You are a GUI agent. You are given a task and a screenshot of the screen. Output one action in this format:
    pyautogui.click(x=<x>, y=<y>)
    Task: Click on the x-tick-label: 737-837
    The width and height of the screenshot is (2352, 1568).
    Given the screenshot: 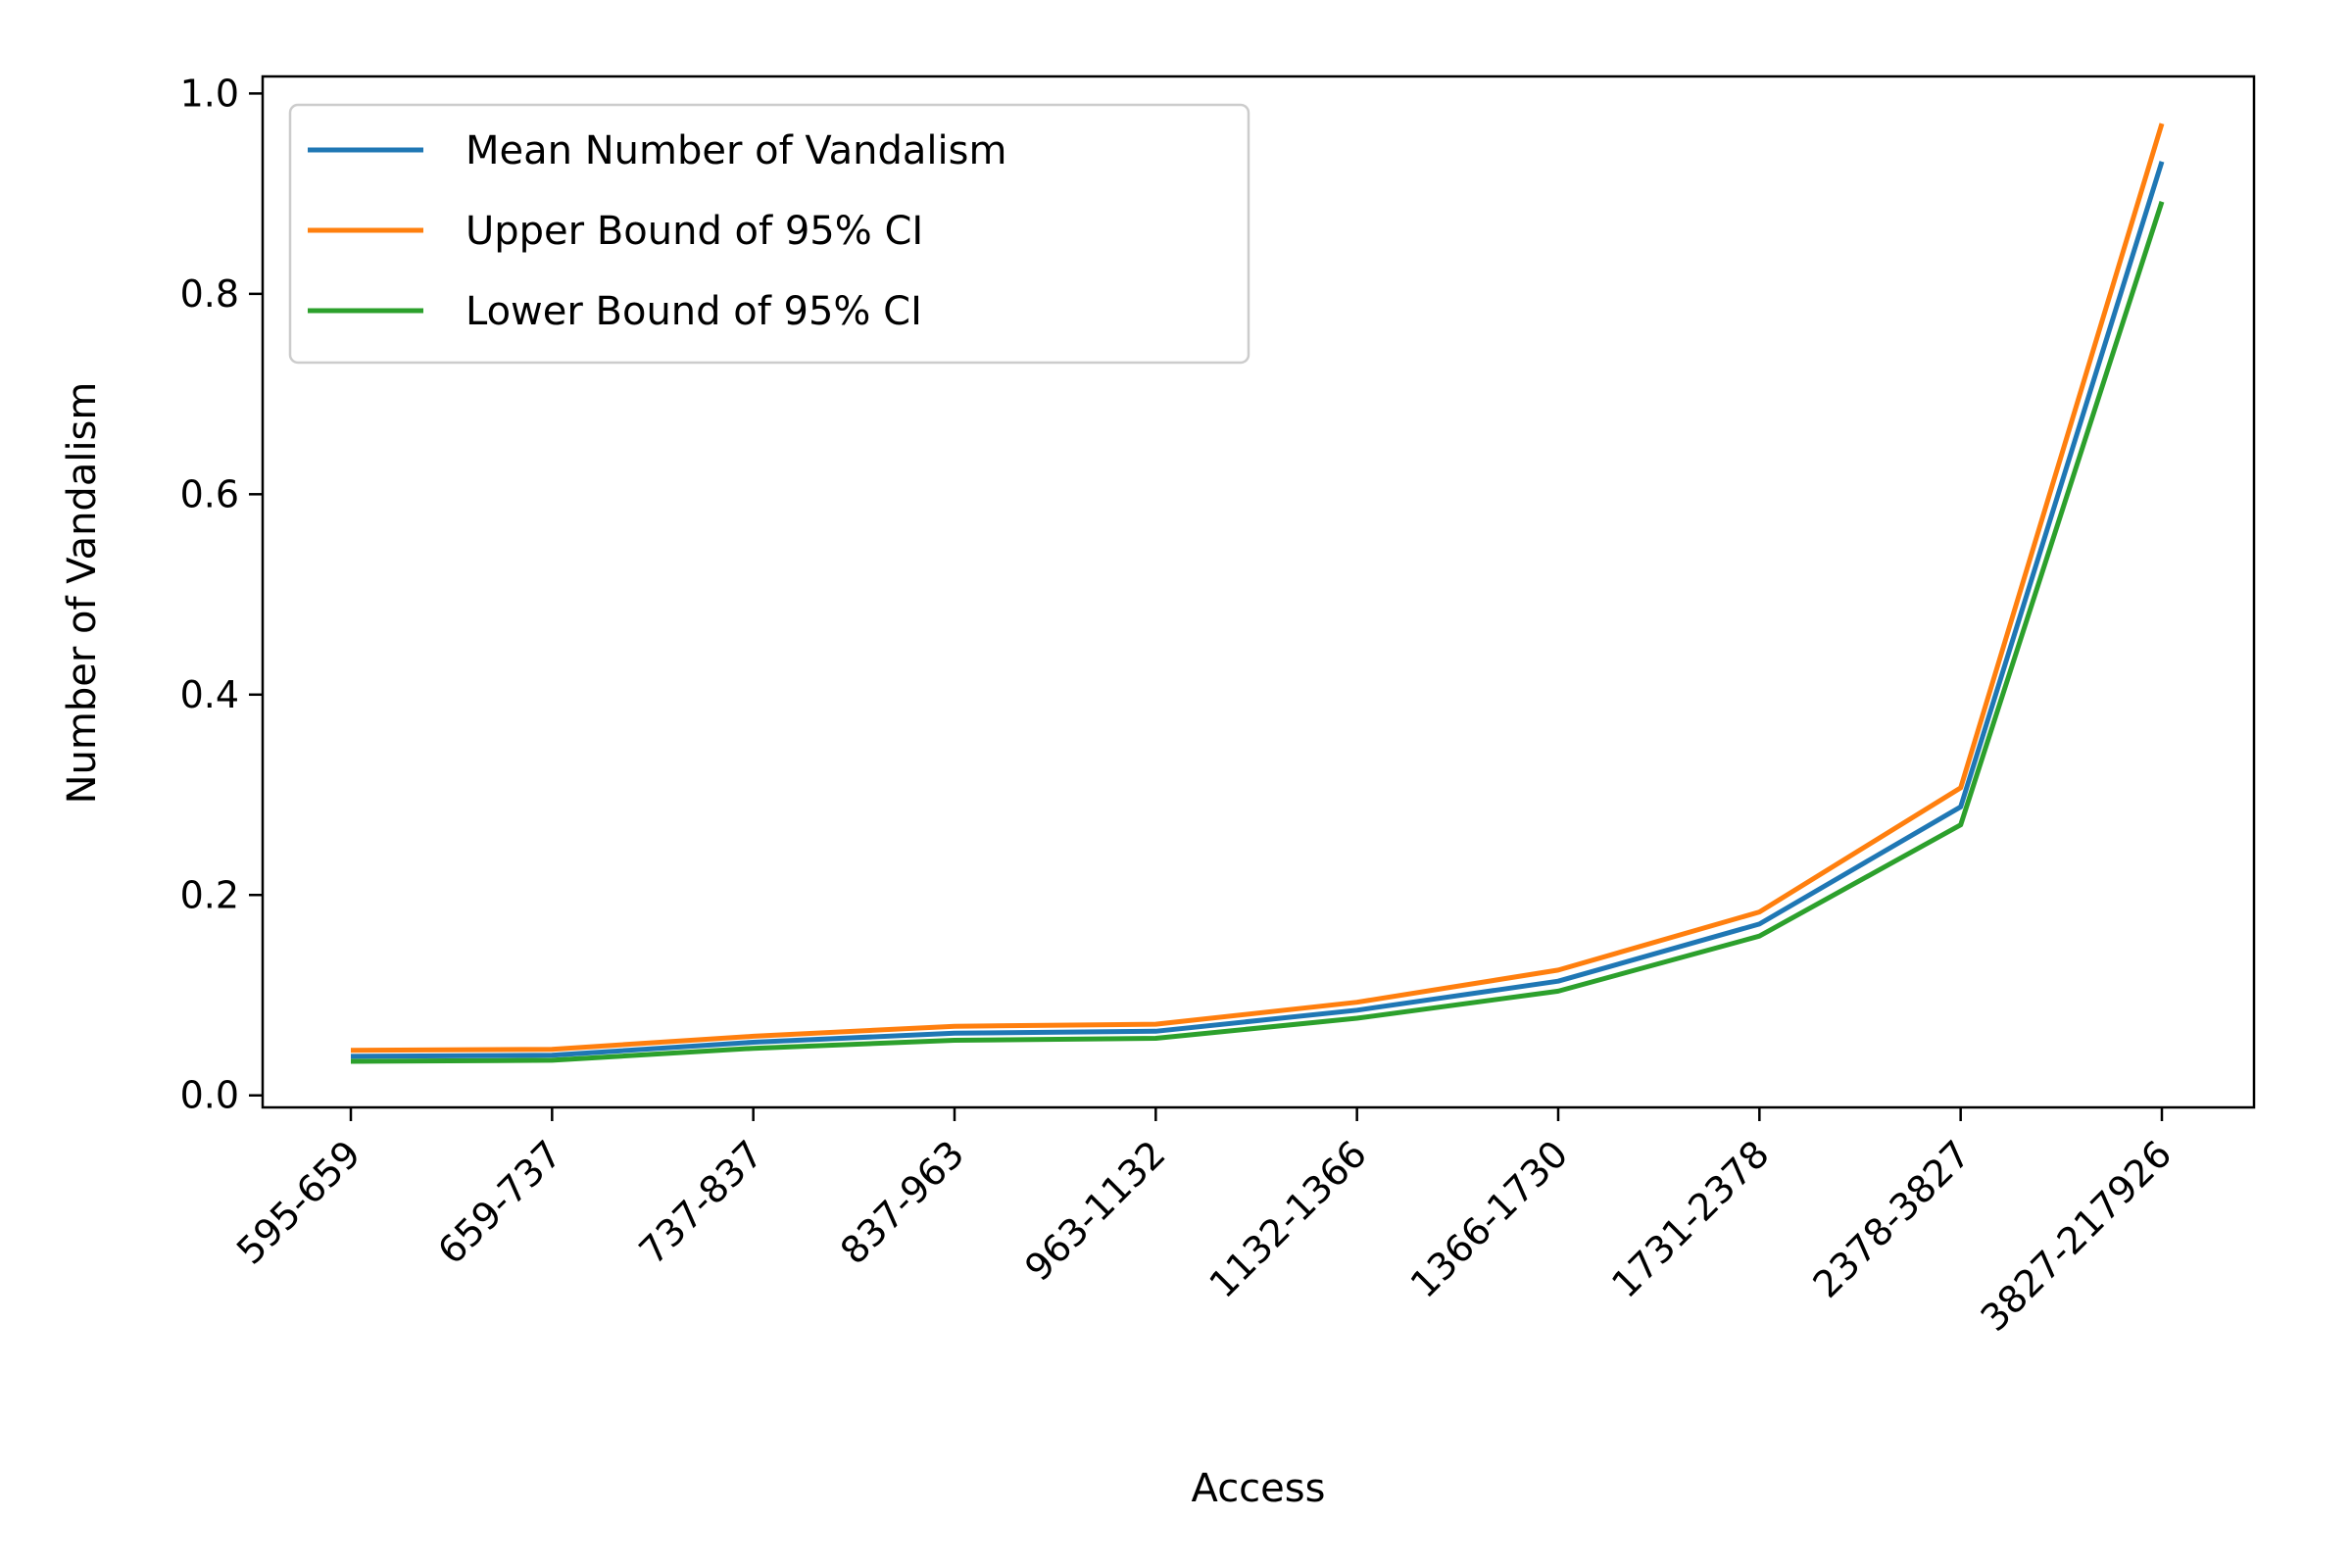 What is the action you would take?
    pyautogui.click(x=701, y=1202)
    